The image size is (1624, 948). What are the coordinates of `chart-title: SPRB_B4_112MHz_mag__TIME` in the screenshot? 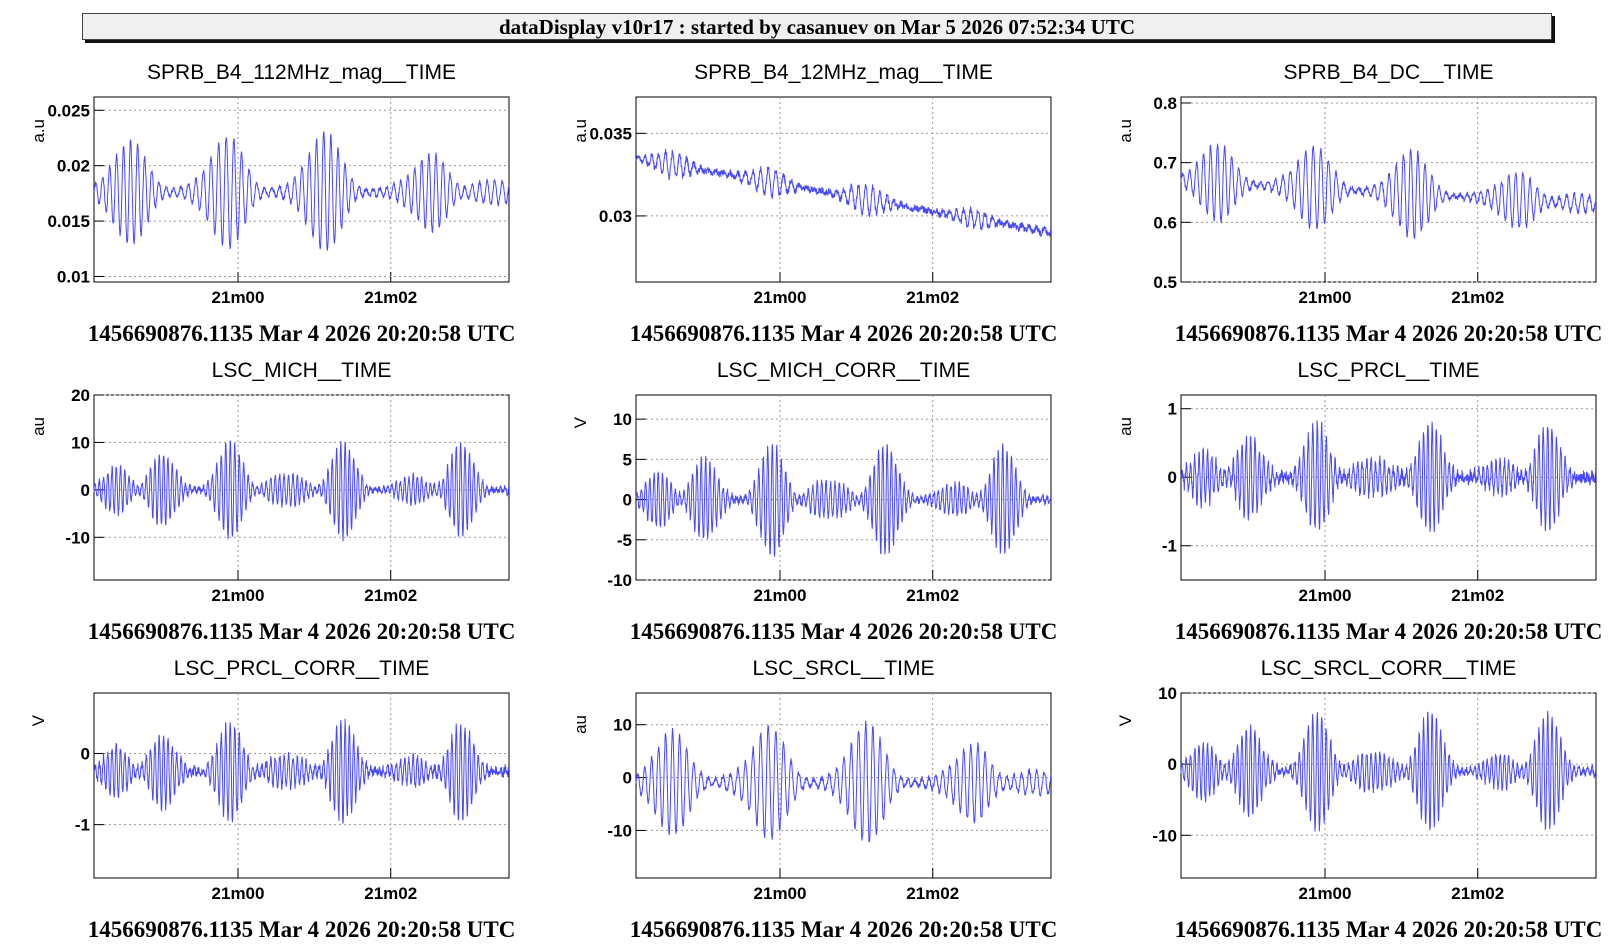 It's located at (301, 72).